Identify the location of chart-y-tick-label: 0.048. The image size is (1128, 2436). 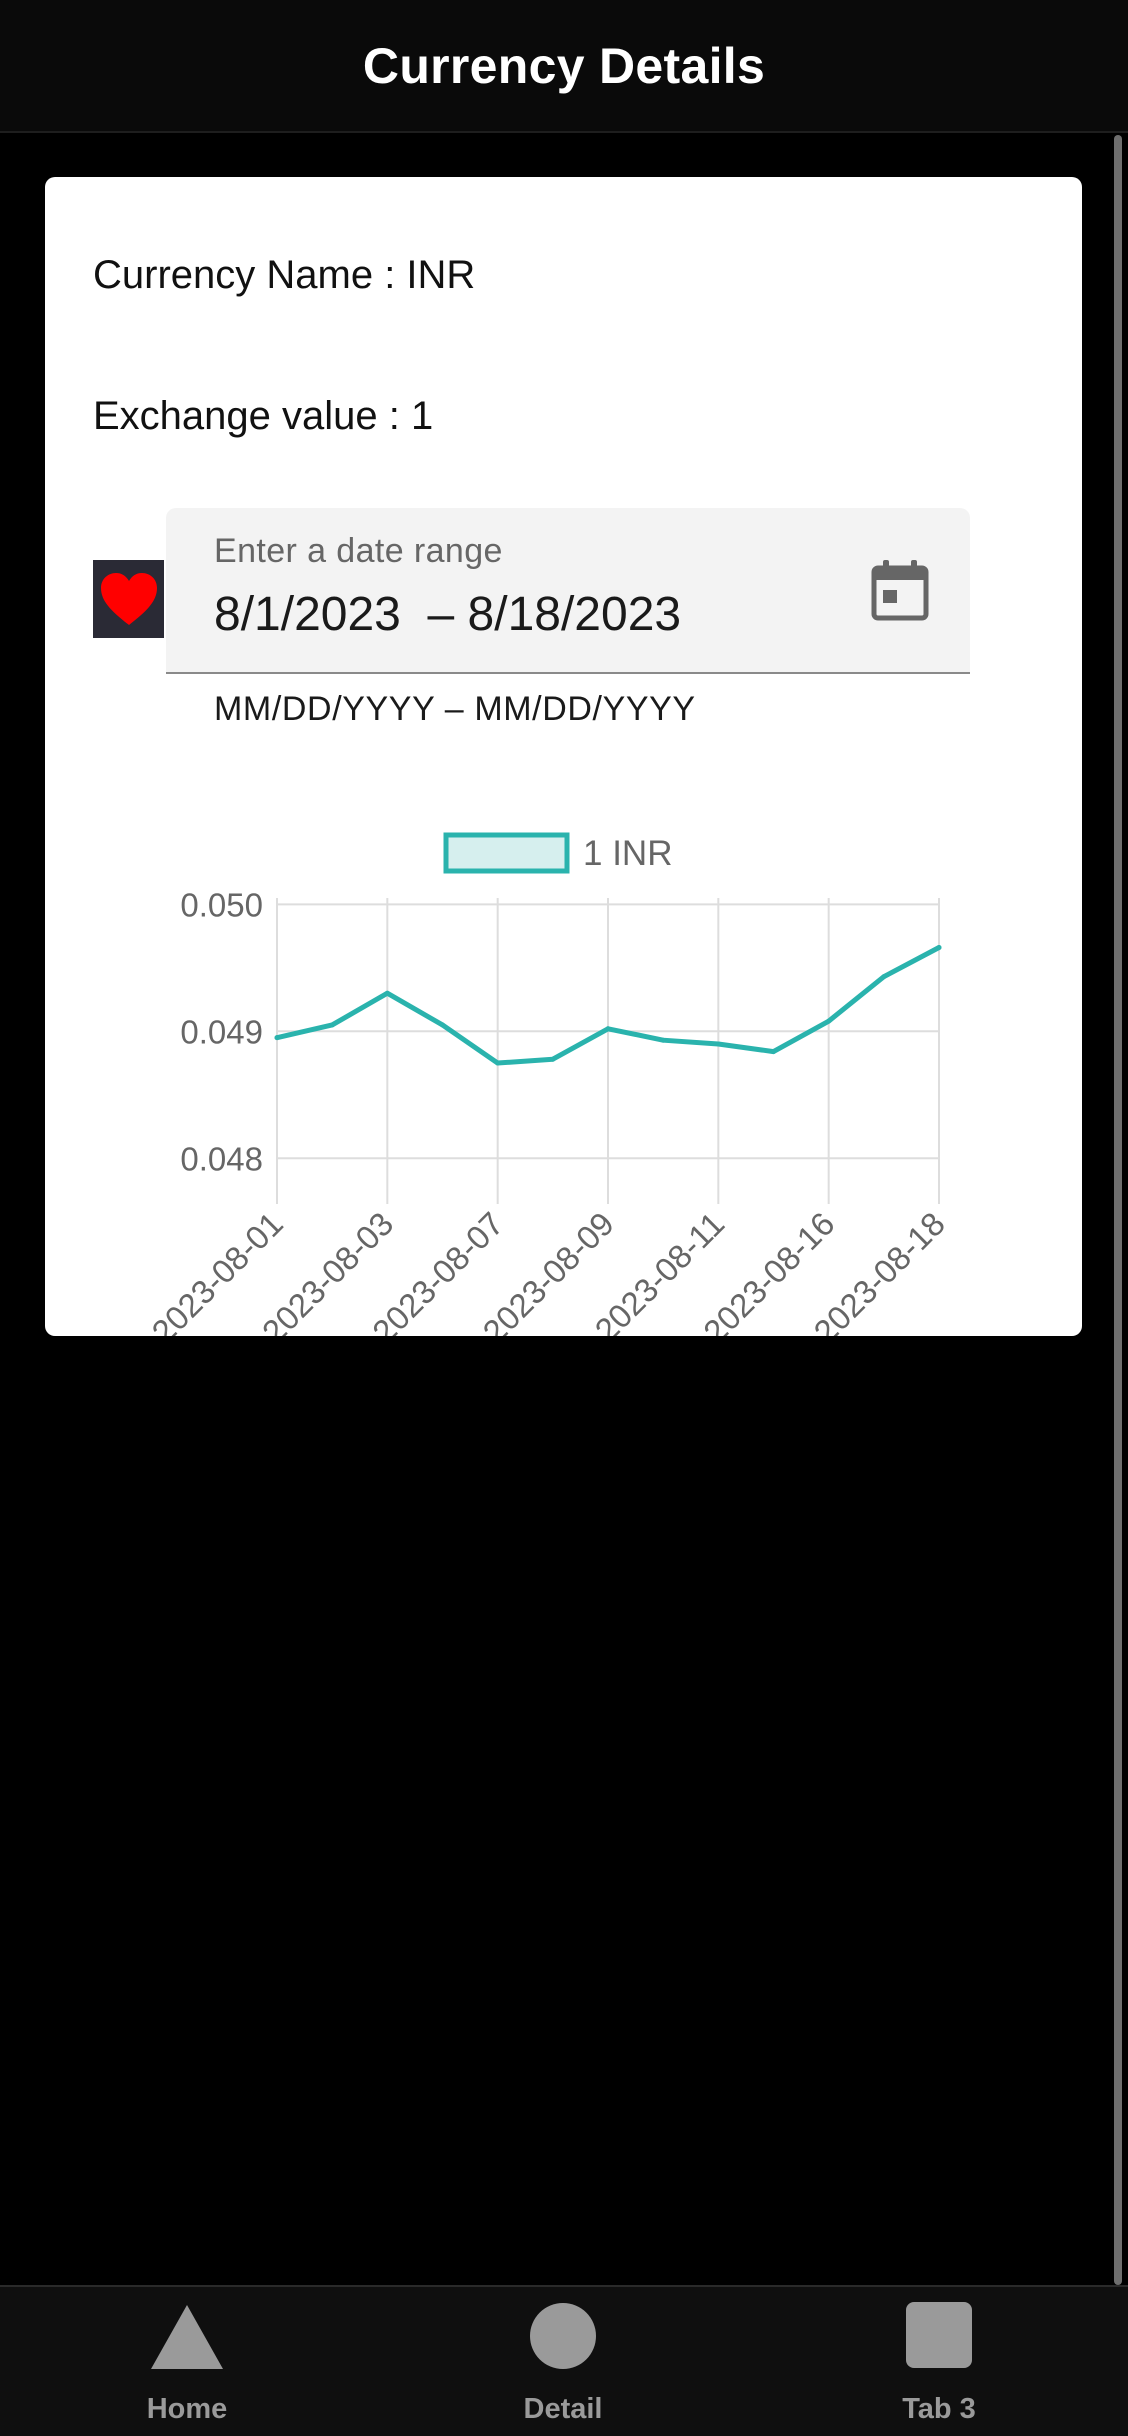
(221, 1158).